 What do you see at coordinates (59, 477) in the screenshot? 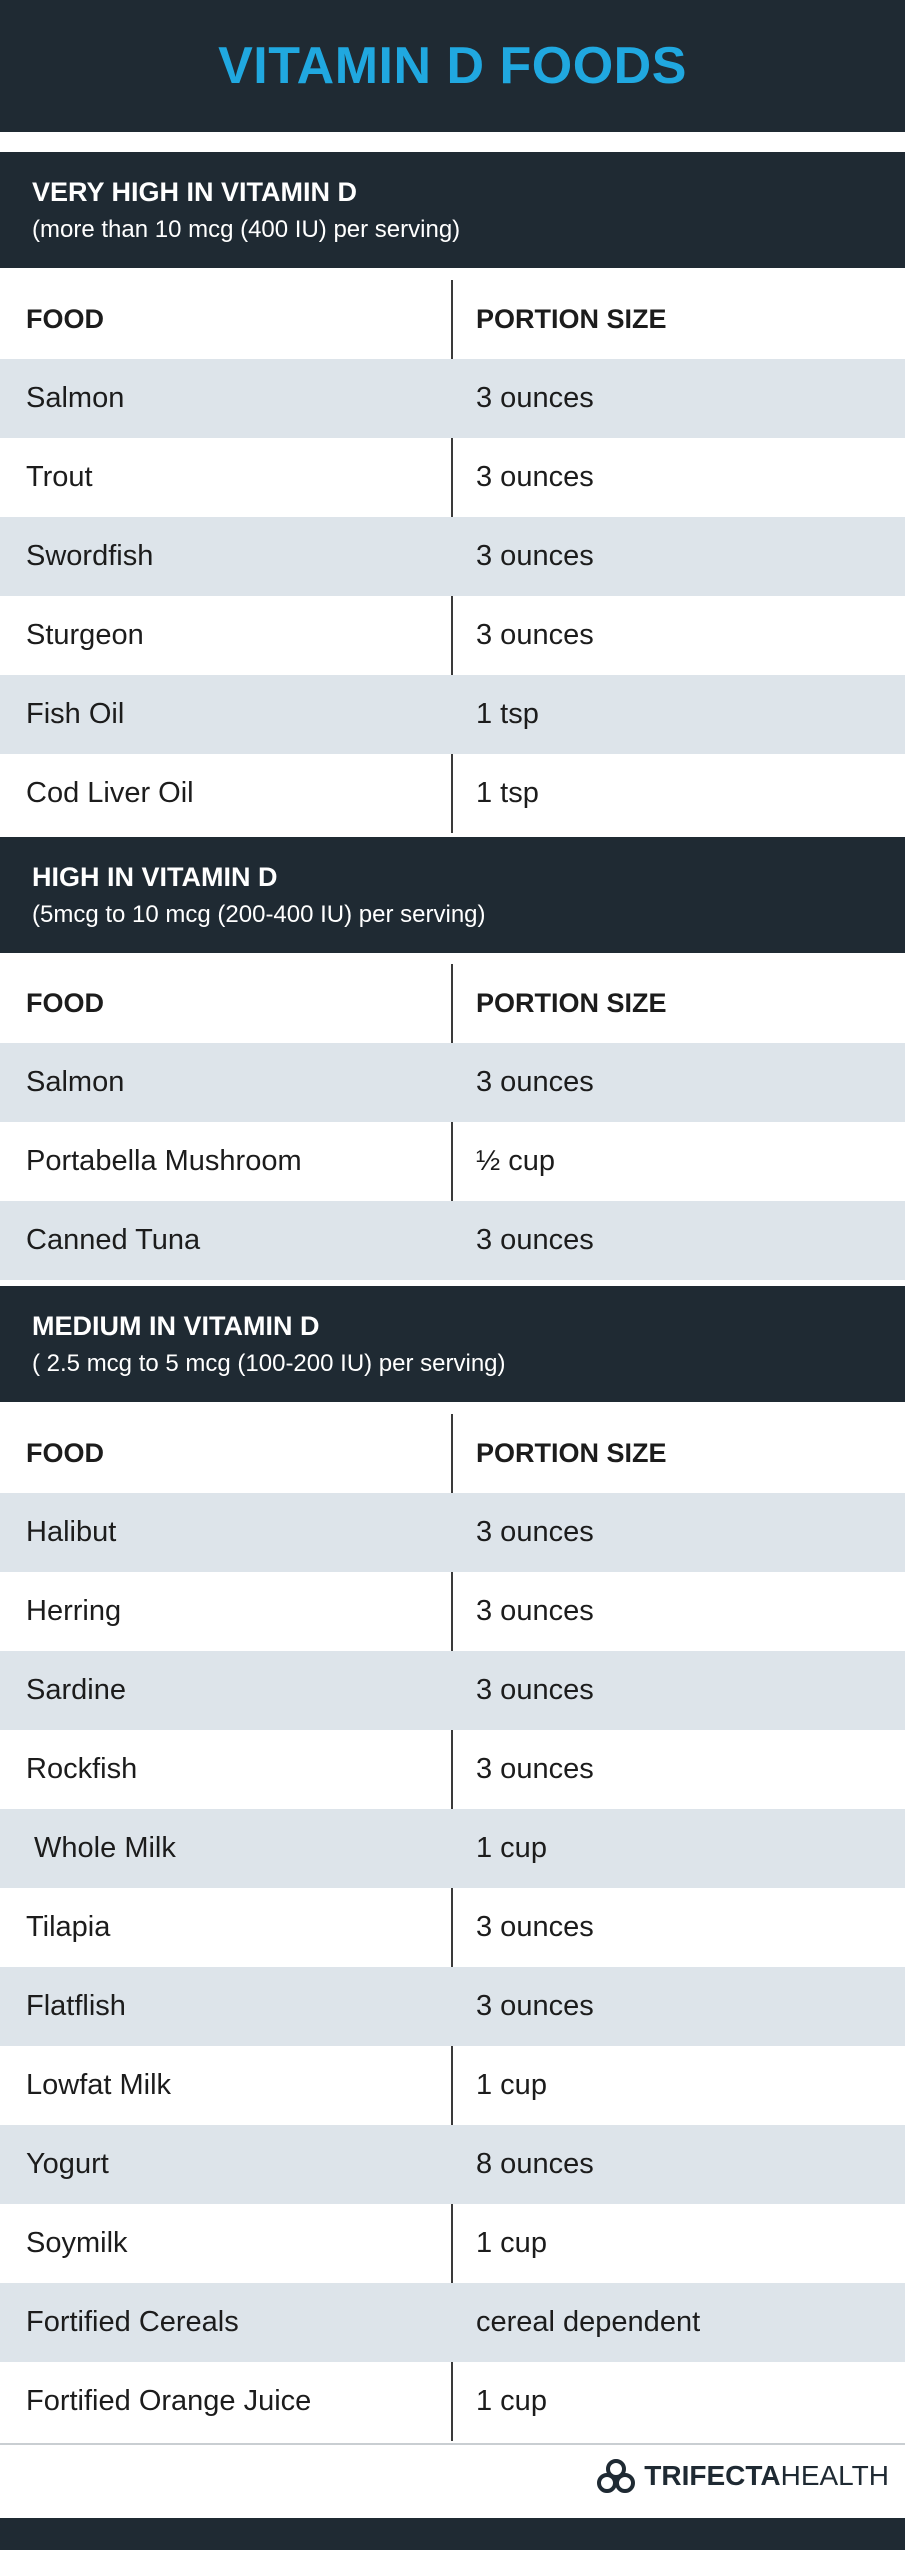
I see `food-cell: Trout` at bounding box center [59, 477].